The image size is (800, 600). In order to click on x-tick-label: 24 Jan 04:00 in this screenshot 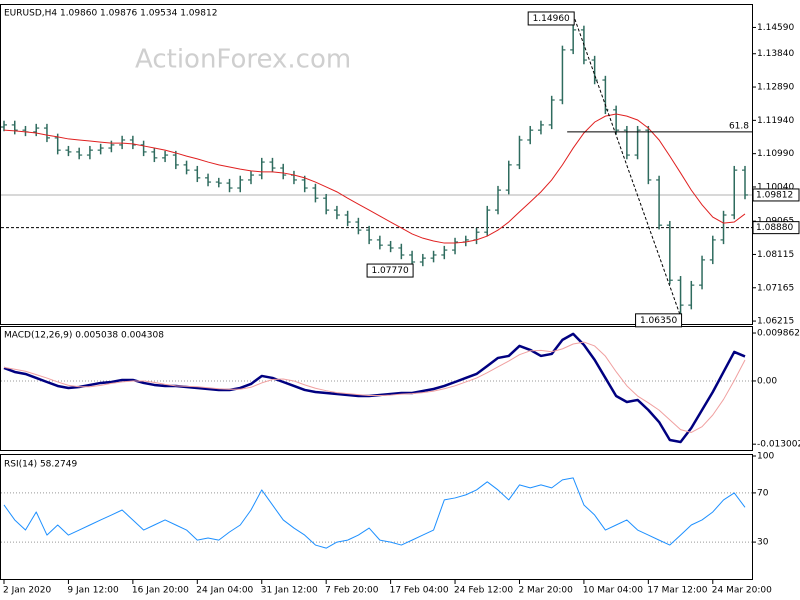, I will do `click(224, 591)`.